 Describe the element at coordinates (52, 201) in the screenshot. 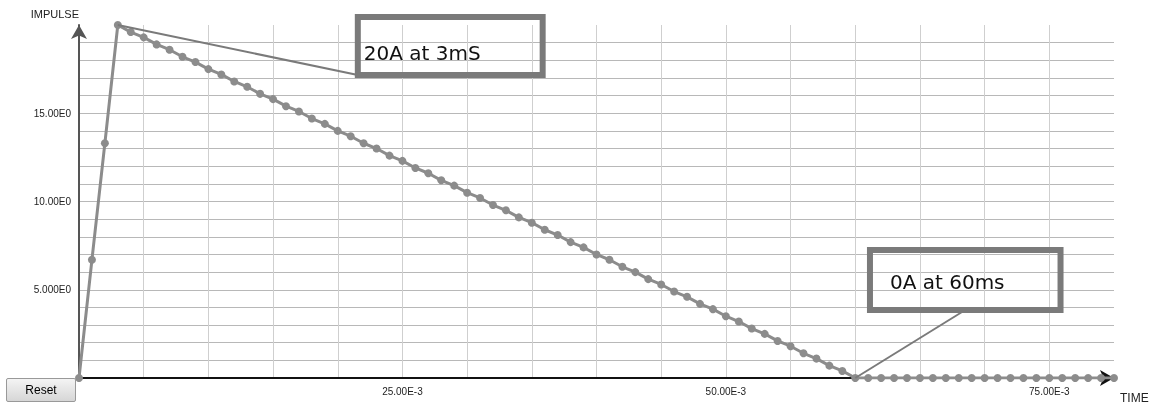

I see `y-tick-label: 10.00E0` at that location.